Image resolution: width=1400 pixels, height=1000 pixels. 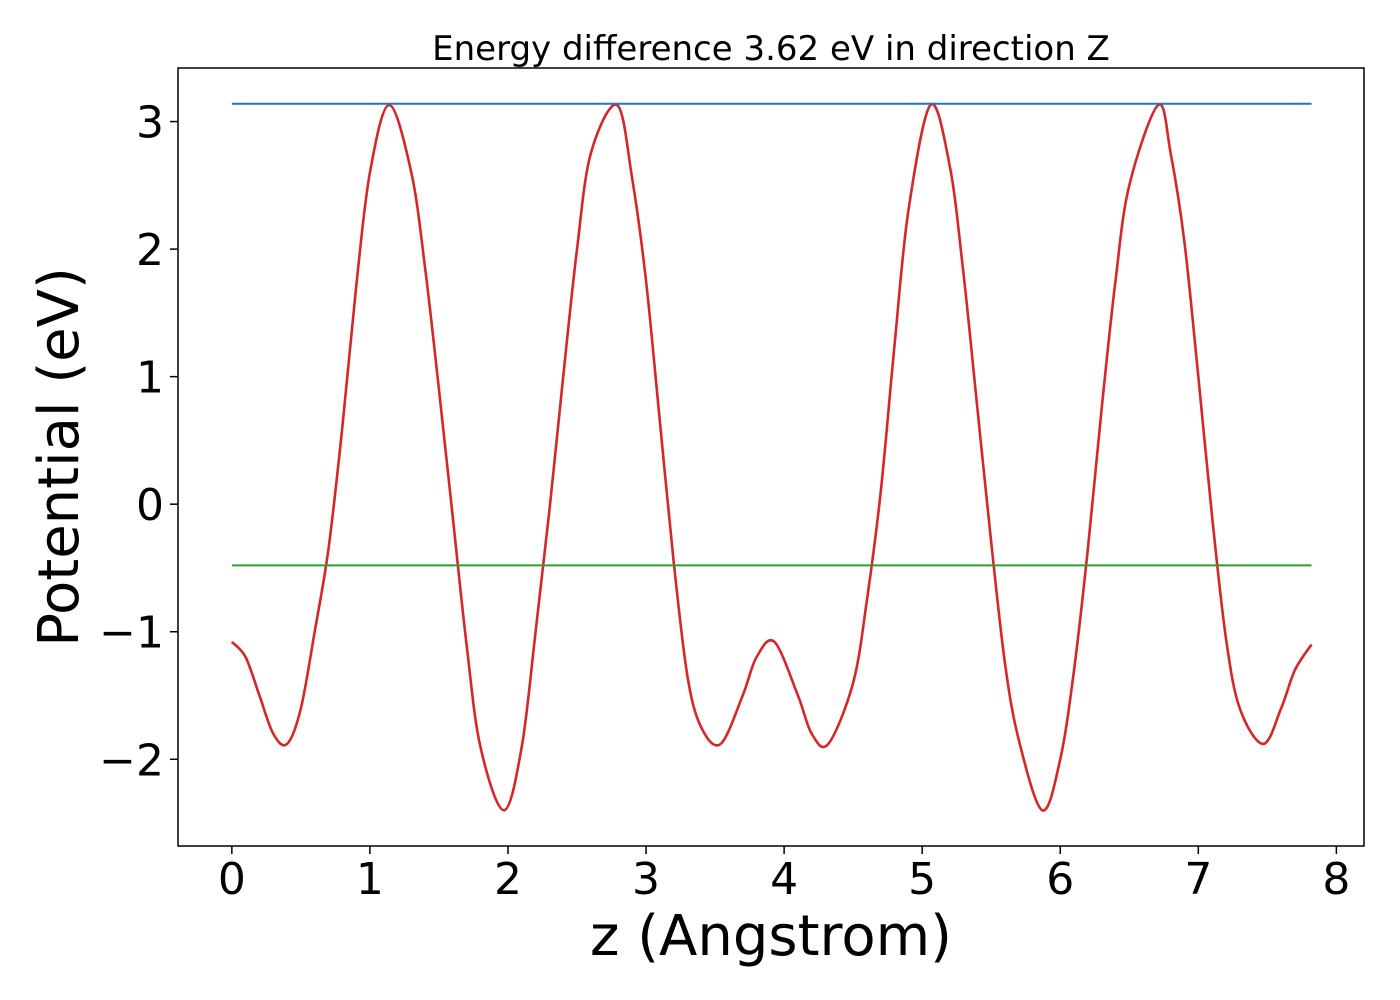 I want to click on y-tick-label: 1, so click(x=150, y=378).